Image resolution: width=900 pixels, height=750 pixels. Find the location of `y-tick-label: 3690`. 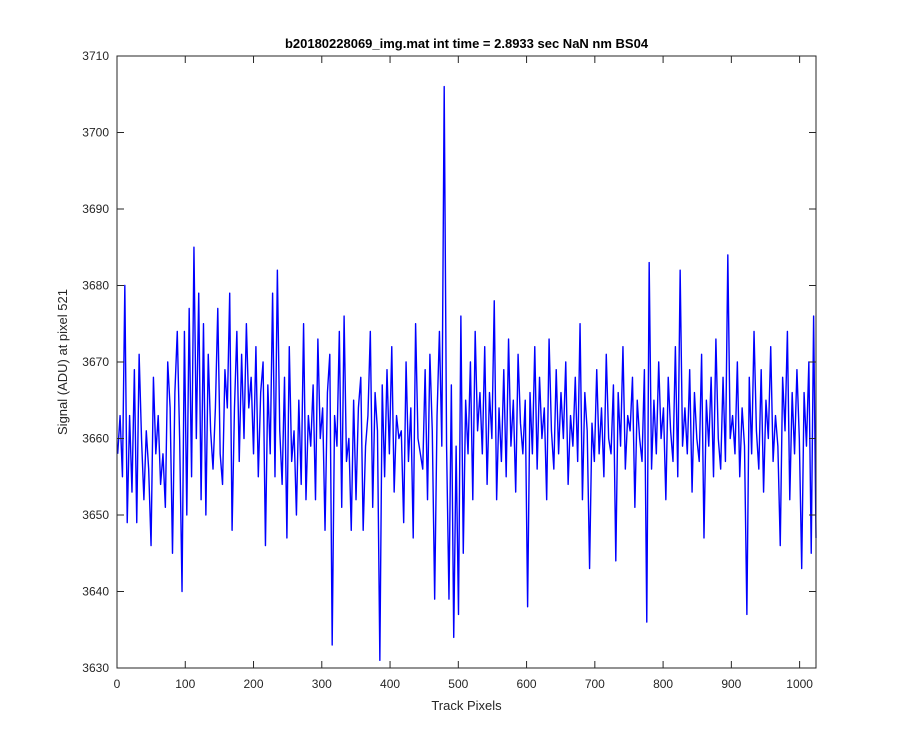

y-tick-label: 3690 is located at coordinates (95, 209).